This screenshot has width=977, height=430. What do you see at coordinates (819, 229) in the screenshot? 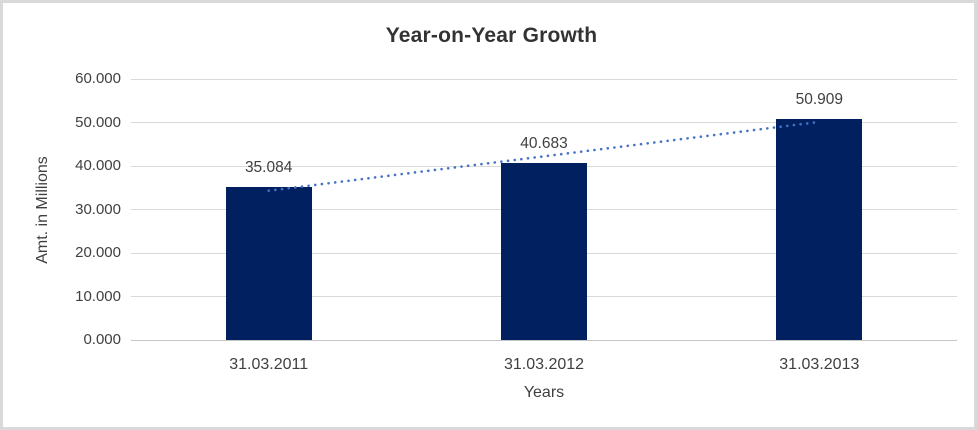
I see `bar-31.03.2013` at bounding box center [819, 229].